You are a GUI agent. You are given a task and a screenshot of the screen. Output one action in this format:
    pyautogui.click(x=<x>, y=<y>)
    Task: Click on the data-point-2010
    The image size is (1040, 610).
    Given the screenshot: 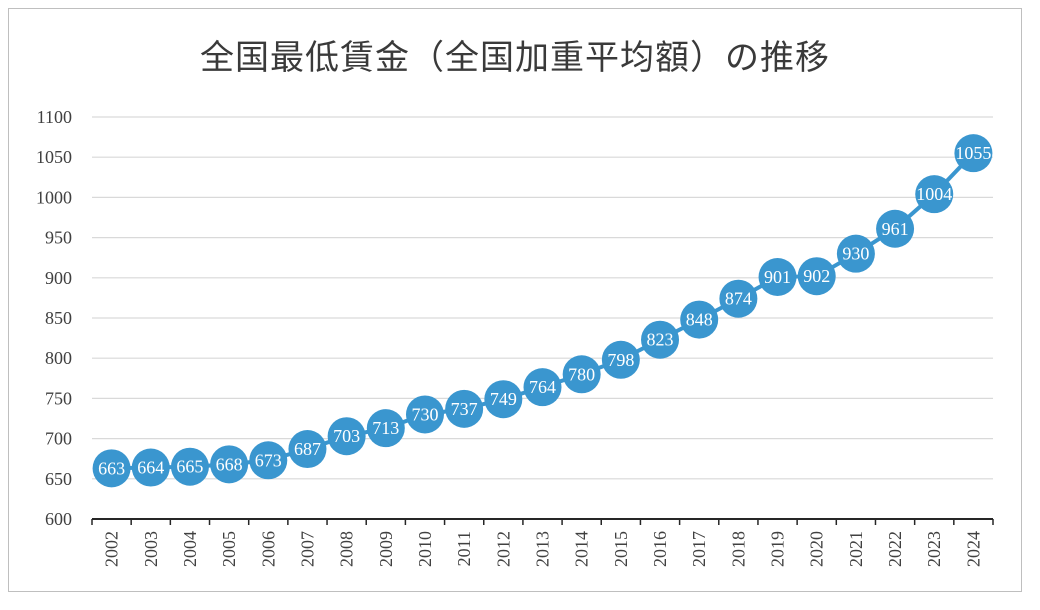 What is the action you would take?
    pyautogui.click(x=424, y=414)
    